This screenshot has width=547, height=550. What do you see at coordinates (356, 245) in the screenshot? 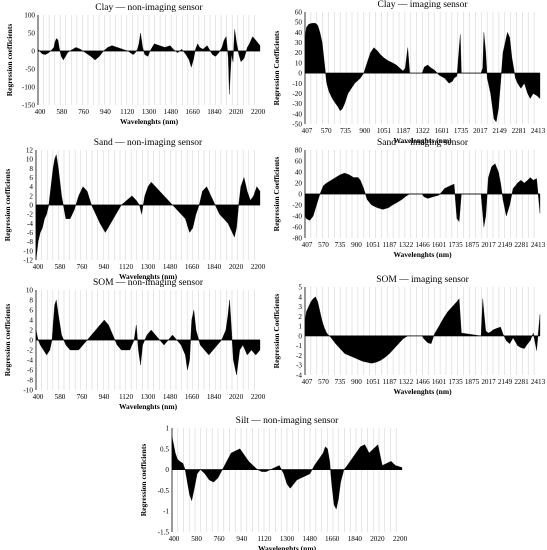
I see `x-tick-label: 900` at bounding box center [356, 245].